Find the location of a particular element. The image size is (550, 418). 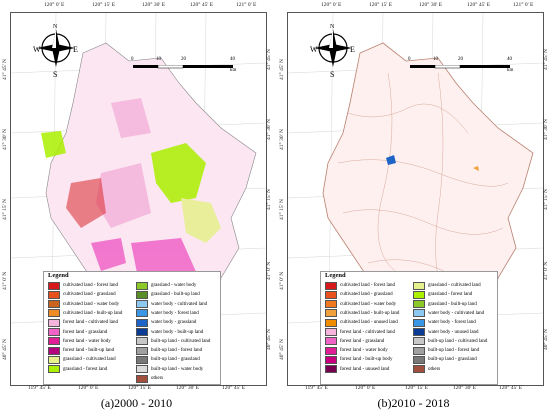

top-coord: 120° 0' E is located at coordinates (331, 5).